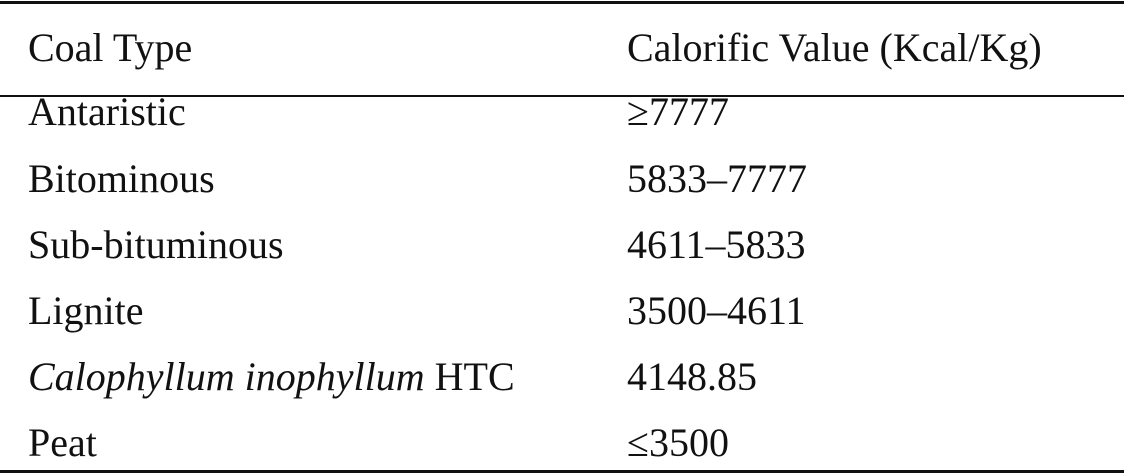 Image resolution: width=1124 pixels, height=475 pixels. What do you see at coordinates (562, 471) in the screenshot?
I see `bottom-rule` at bounding box center [562, 471].